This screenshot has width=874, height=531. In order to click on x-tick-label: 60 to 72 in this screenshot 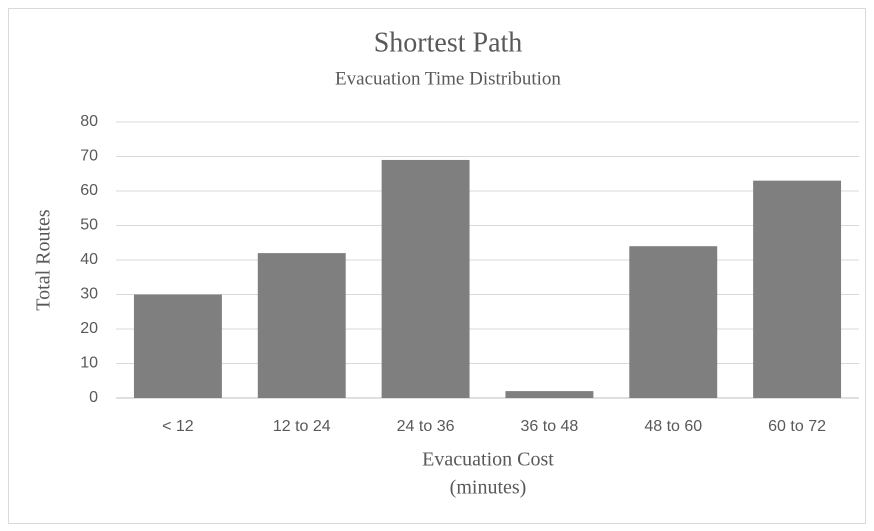, I will do `click(797, 426)`.